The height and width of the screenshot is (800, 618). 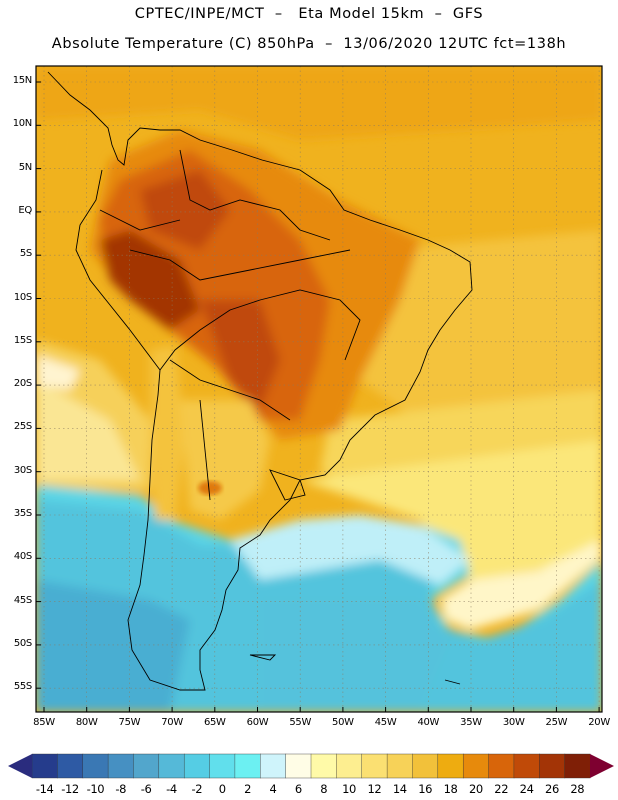 I want to click on colorbar-label: 26, so click(x=552, y=789).